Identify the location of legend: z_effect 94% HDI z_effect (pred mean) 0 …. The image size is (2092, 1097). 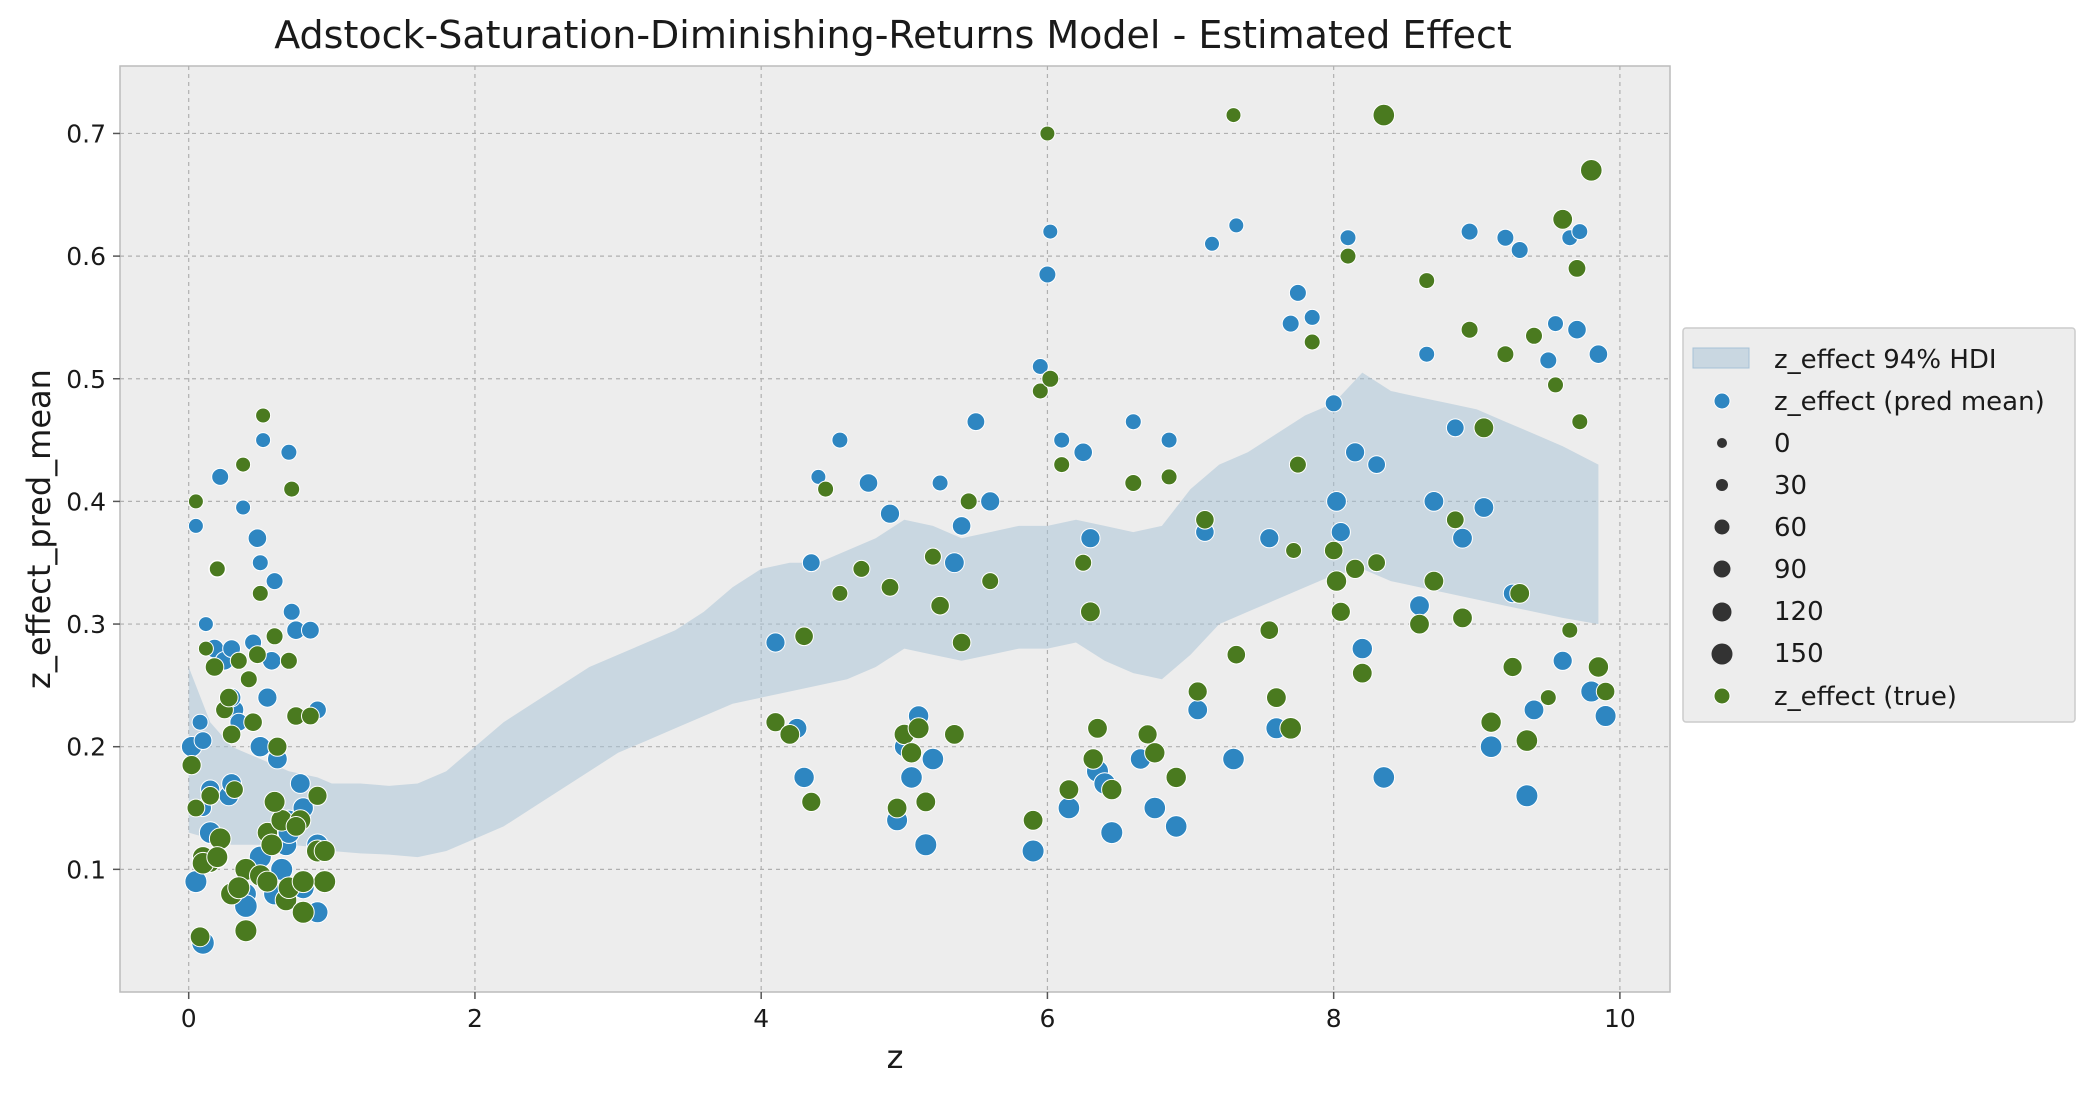
(1879, 525).